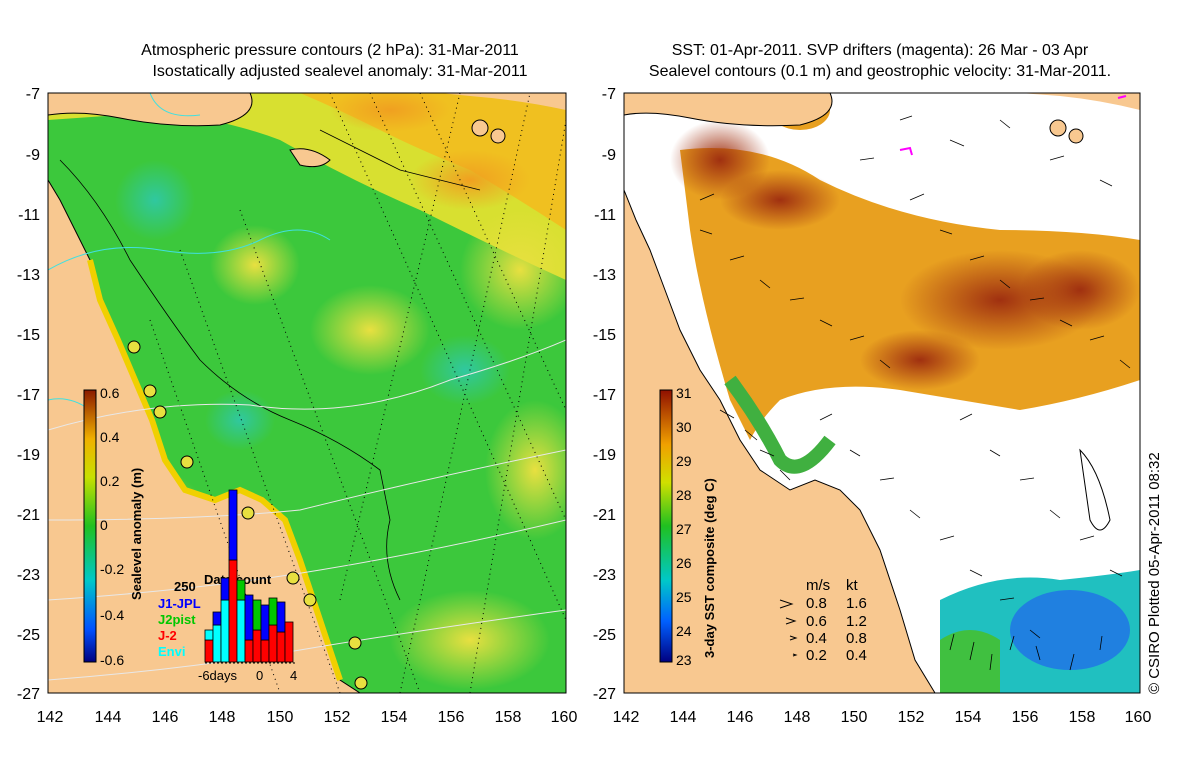 This screenshot has width=1200, height=780. Describe the element at coordinates (28, 335) in the screenshot. I see `svg-text: -15` at that location.